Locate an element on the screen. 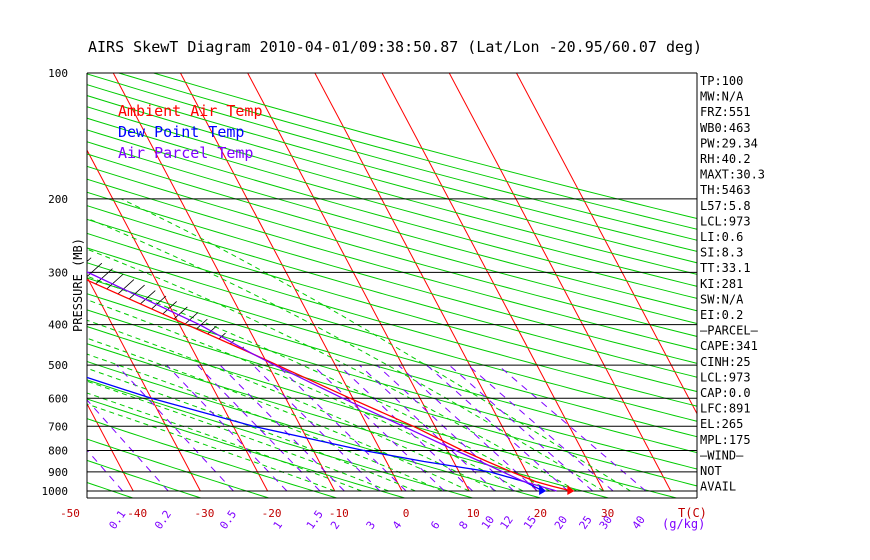 This screenshot has height=560, width=870. mixing-ratio-tick-label: 6 is located at coordinates (435, 525).